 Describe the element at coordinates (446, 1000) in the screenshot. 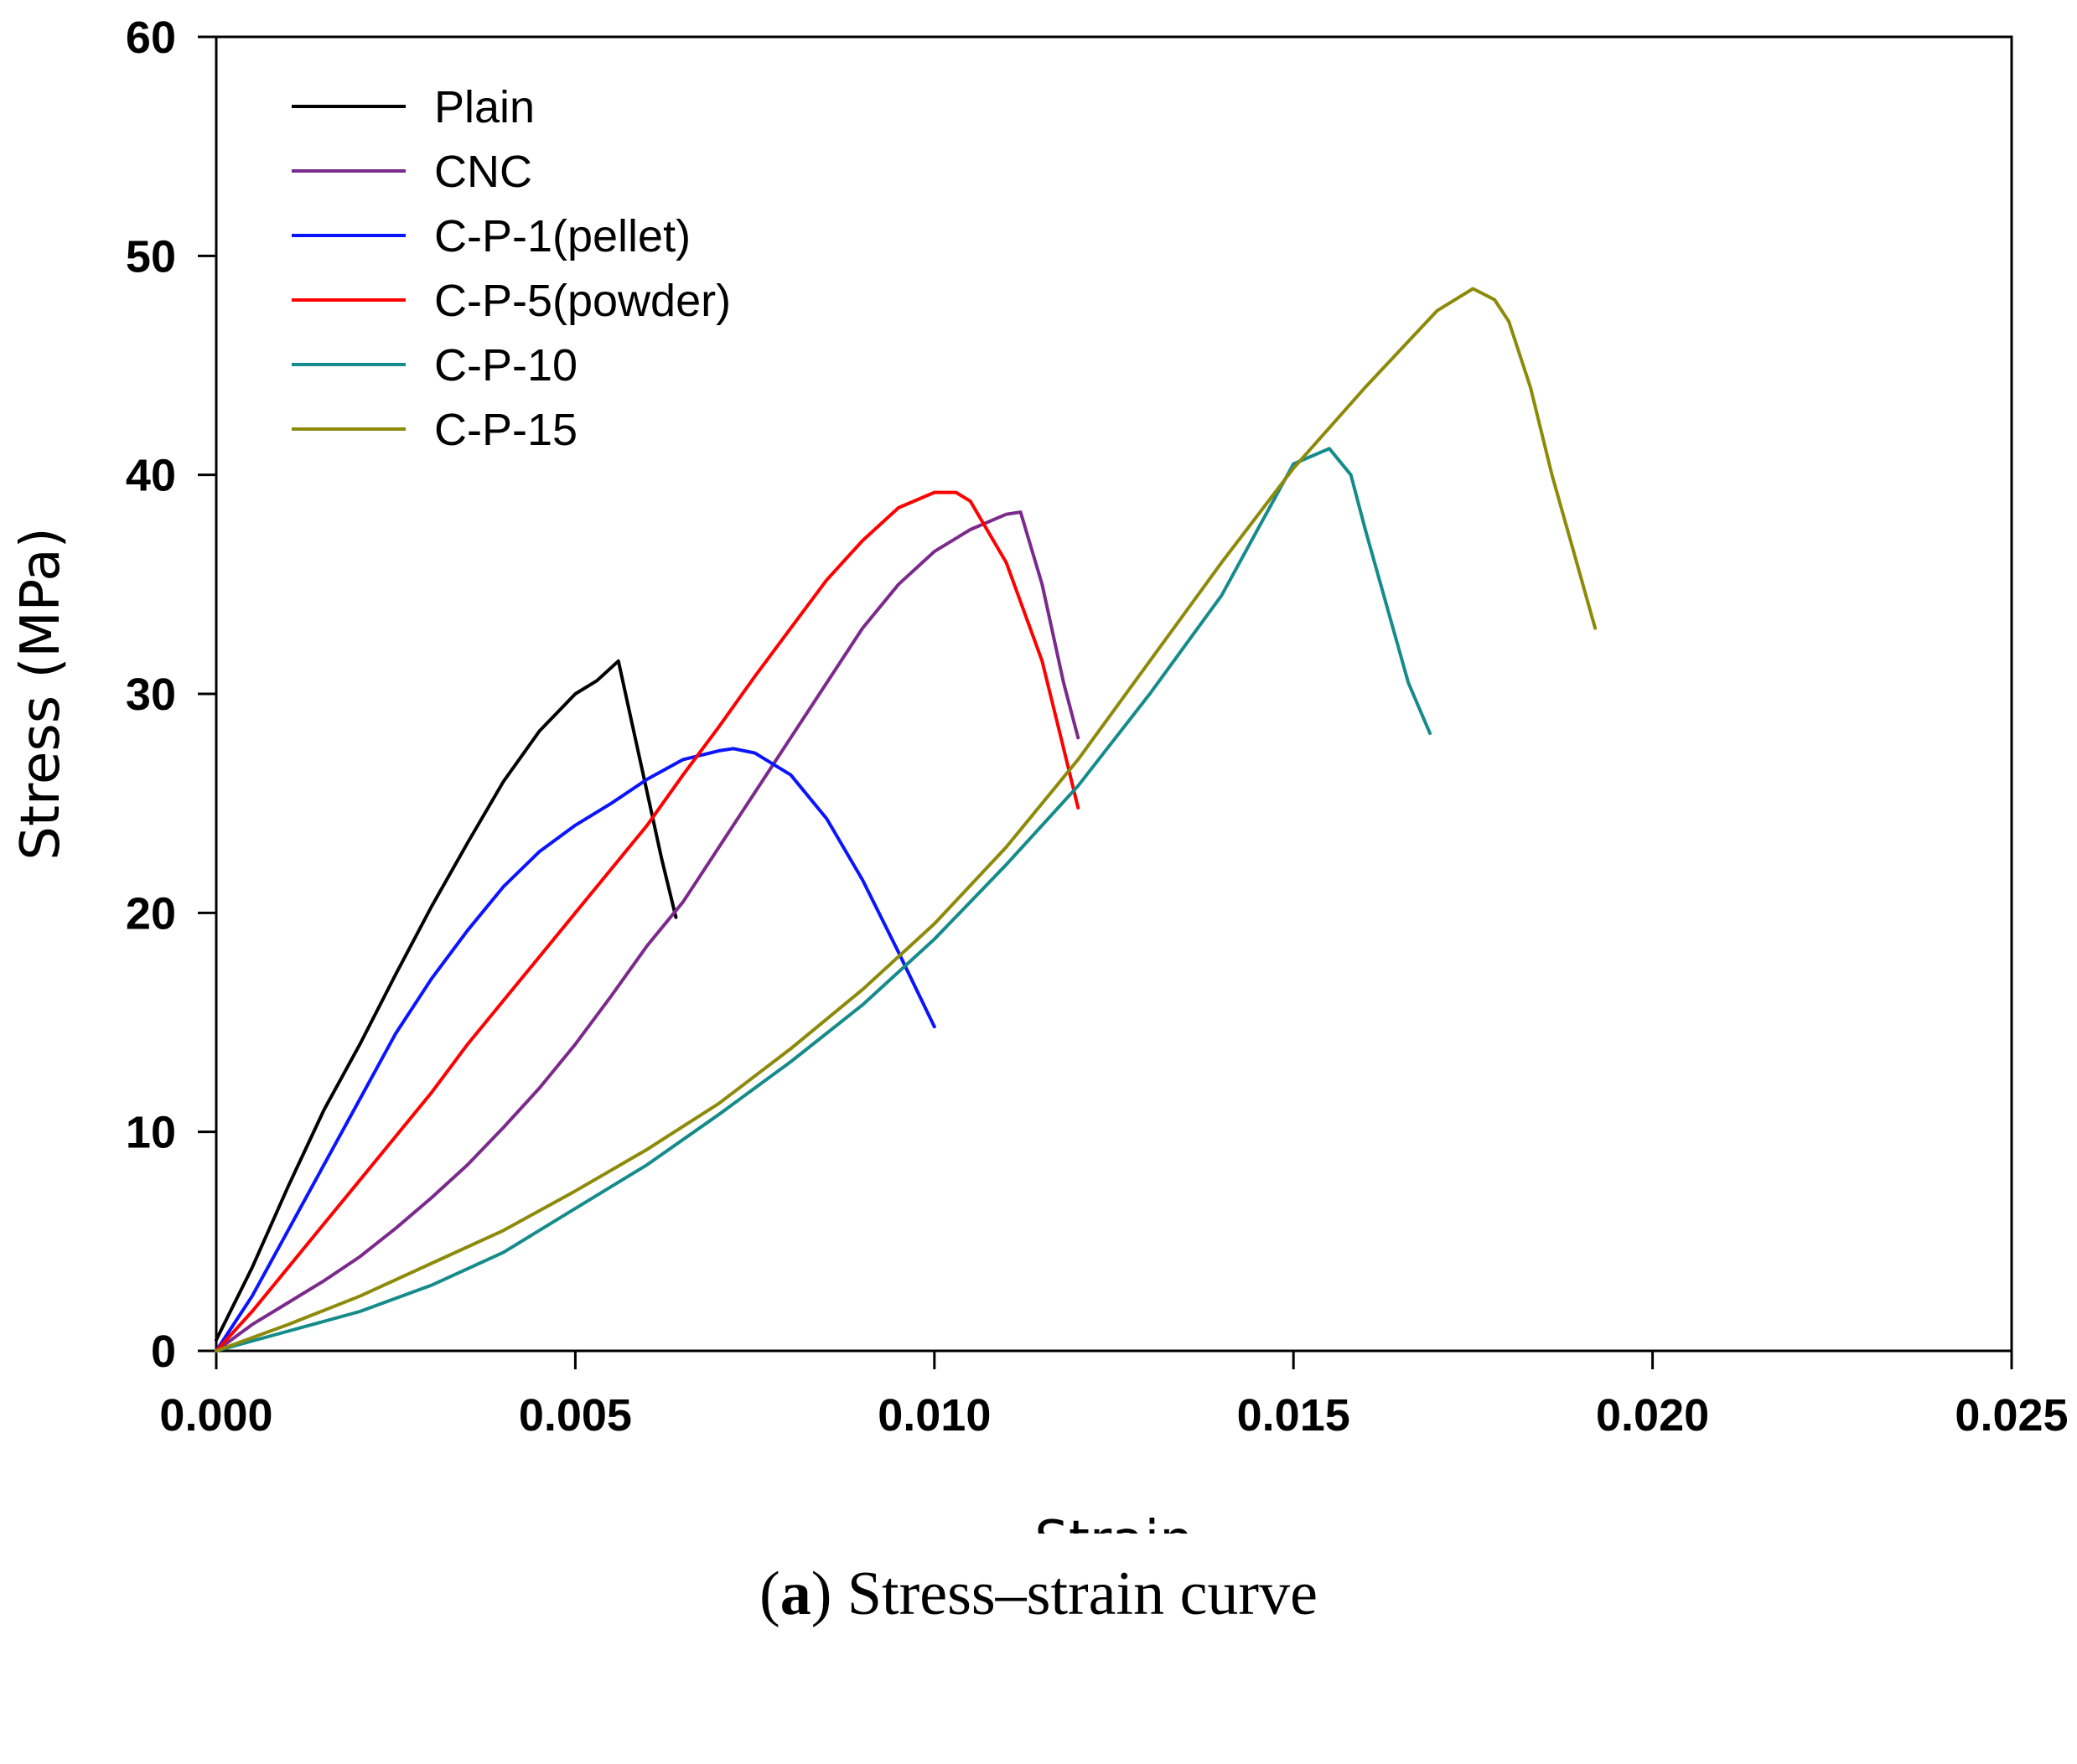

I see `series-line-plain` at that location.